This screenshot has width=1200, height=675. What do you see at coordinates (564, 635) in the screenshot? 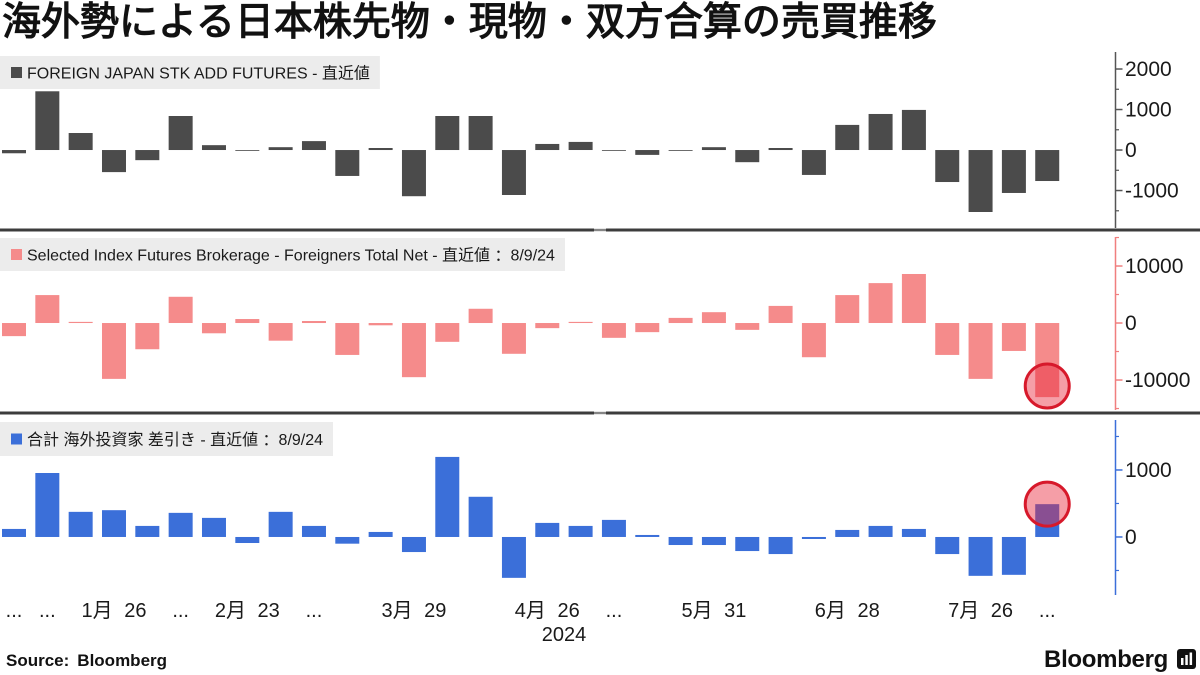
I see `x-axis-year-label: 2024` at bounding box center [564, 635].